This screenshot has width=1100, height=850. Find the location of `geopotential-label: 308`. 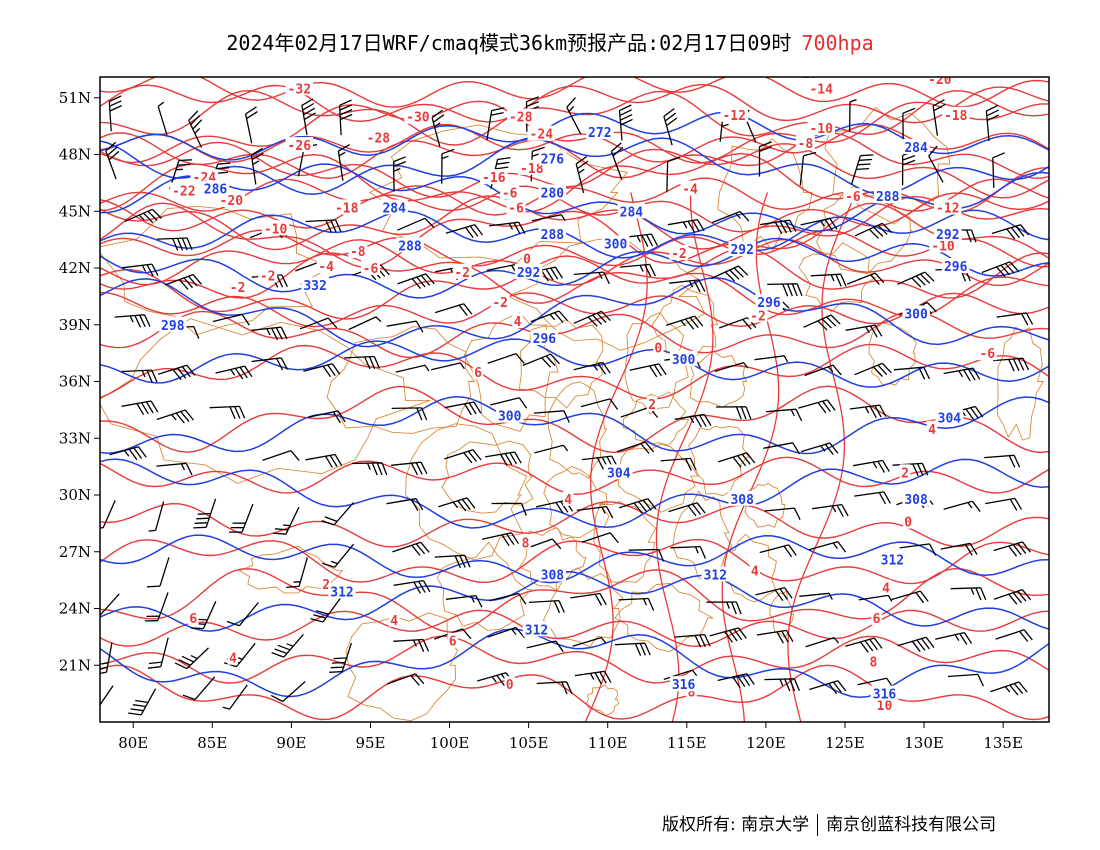

geopotential-label: 308 is located at coordinates (916, 500).